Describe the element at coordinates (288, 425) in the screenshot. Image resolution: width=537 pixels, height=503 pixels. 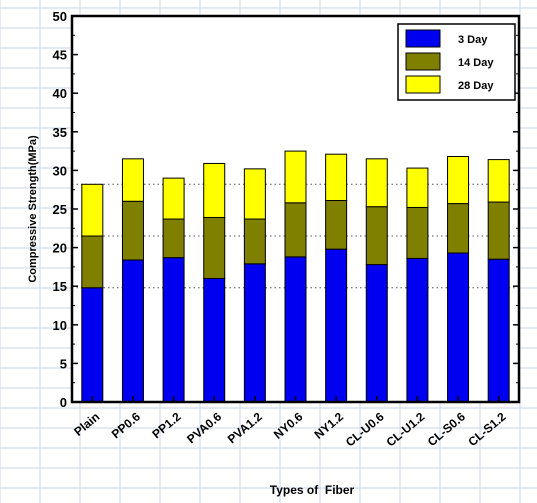
I see `x-tick-label: NY0.6` at that location.